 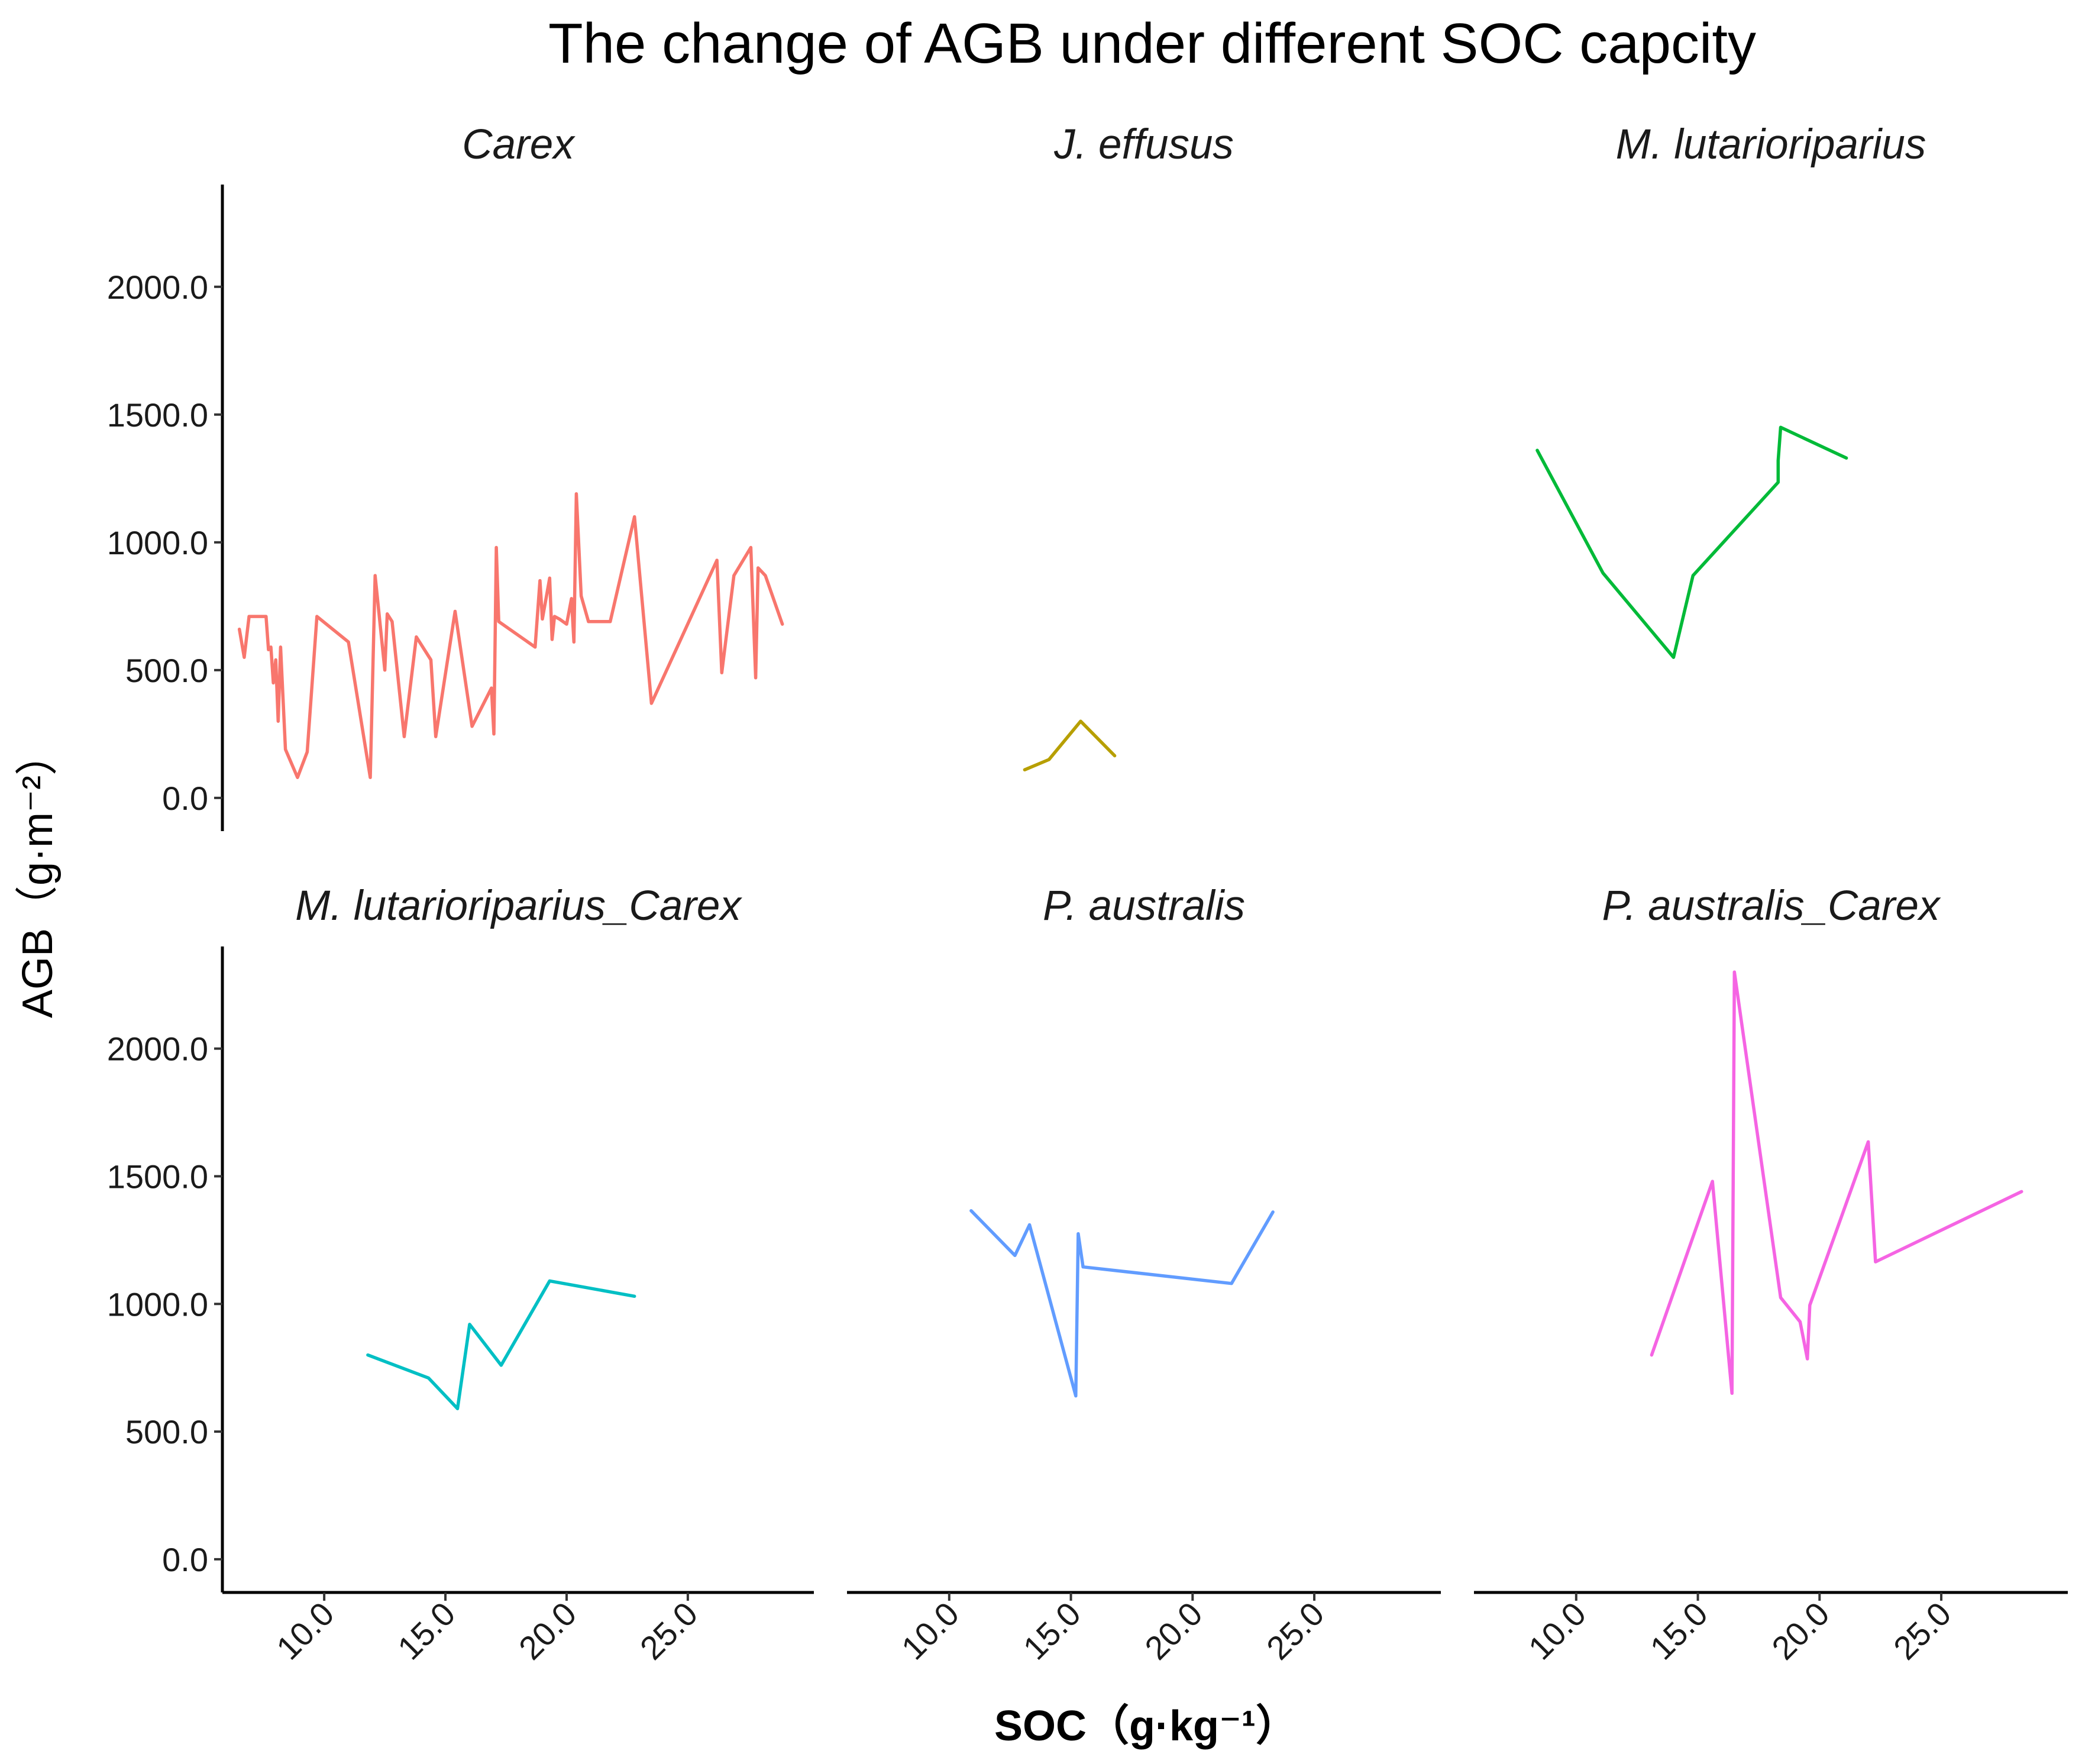 I want to click on facet-strip-label: P. australis, so click(x=1144, y=906).